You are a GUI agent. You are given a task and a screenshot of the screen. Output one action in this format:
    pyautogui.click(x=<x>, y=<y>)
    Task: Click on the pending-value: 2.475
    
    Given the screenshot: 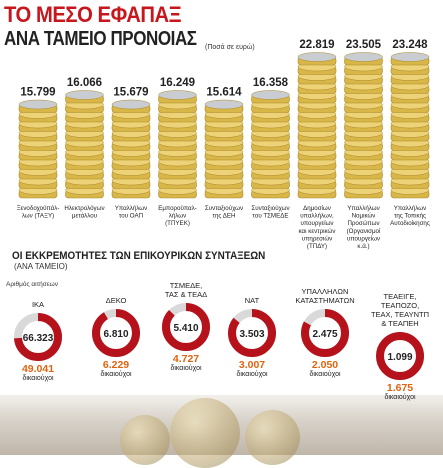 What is the action you would take?
    pyautogui.click(x=324, y=334)
    